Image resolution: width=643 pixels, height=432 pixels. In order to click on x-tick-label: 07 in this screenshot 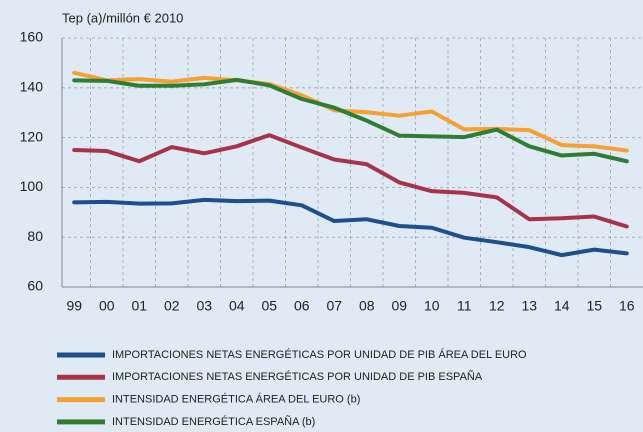, I will do `click(334, 306)`.